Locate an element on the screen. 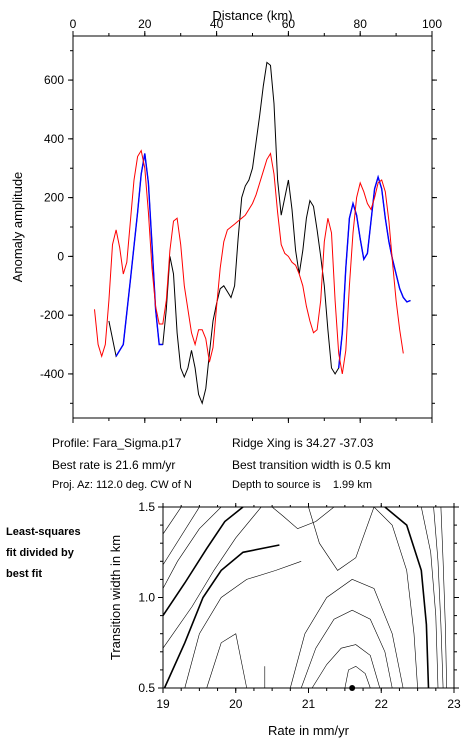 Image resolution: width=467 pixels, height=745 pixels. y-tick-label: 1.0 is located at coordinates (146, 598).